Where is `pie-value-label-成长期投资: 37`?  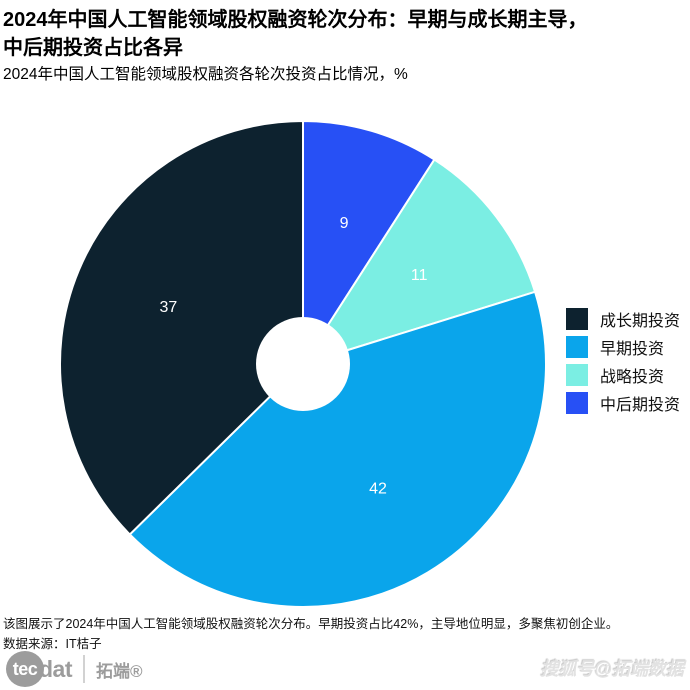
pie-value-label-成长期投资: 37 is located at coordinates (168, 307).